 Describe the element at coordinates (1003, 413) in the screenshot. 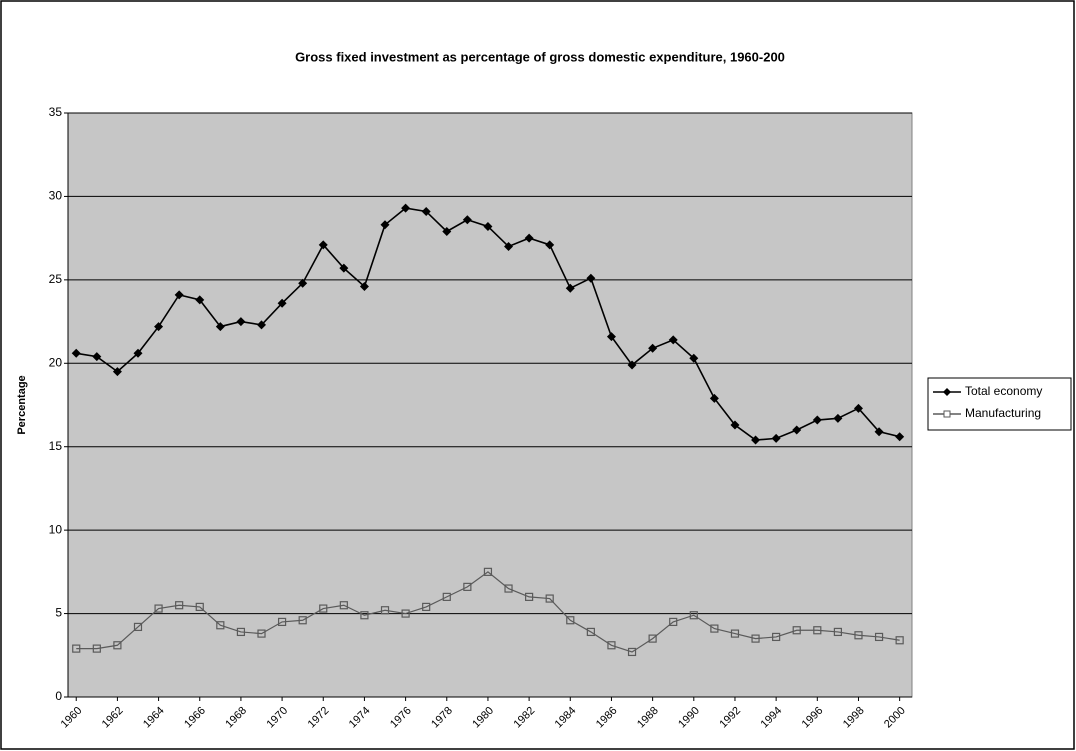

I see `legend-label: Manufacturing` at that location.